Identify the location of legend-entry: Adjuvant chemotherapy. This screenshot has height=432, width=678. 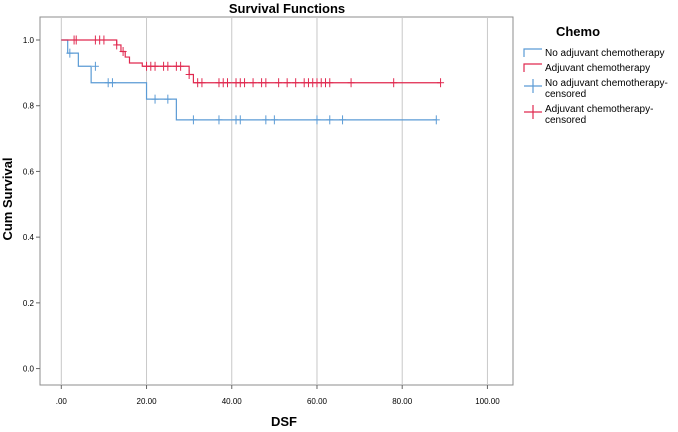
(586, 68).